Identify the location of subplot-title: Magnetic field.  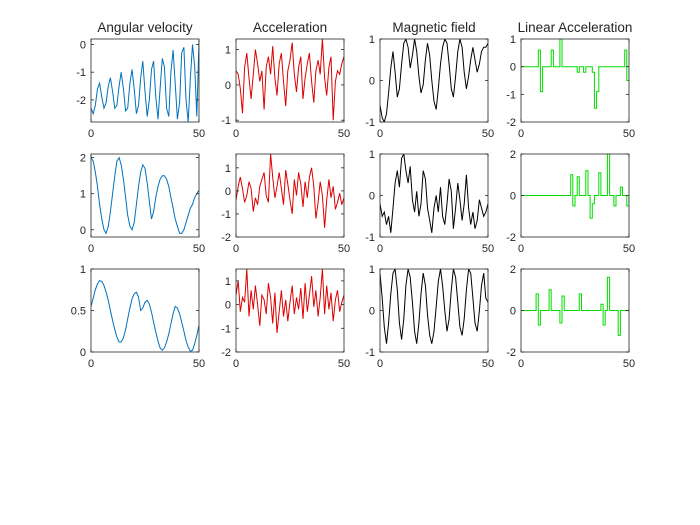
(433, 27).